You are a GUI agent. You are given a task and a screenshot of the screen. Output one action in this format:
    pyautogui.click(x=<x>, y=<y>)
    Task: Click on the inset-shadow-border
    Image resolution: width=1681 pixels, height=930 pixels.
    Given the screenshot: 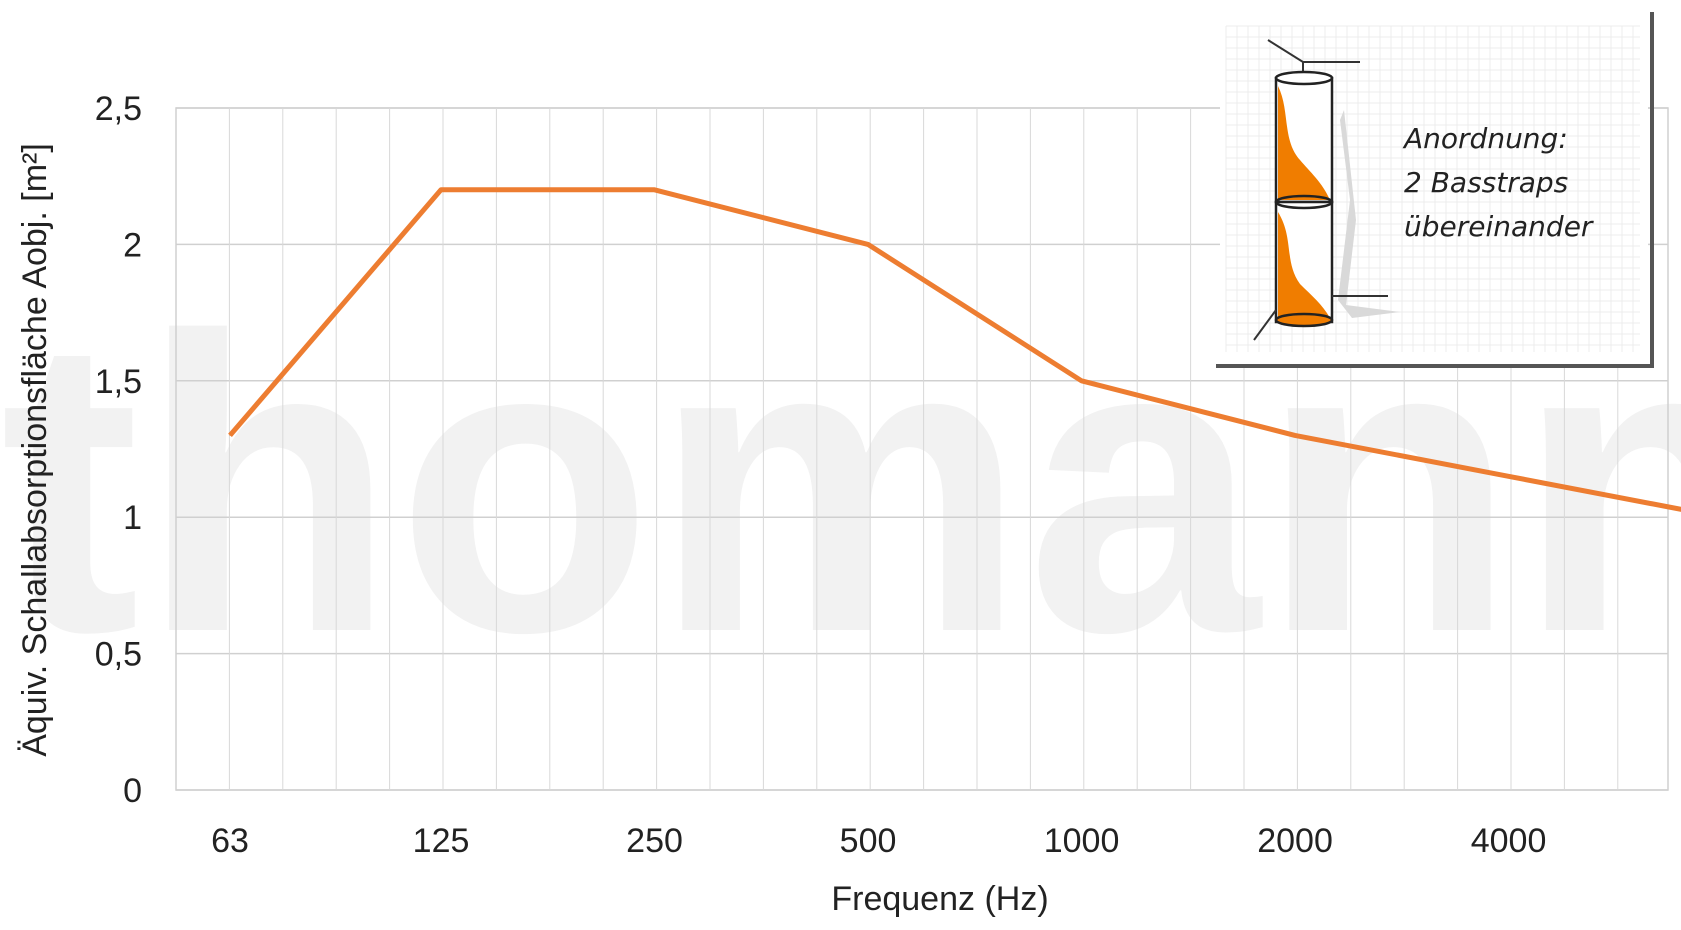 What is the action you would take?
    pyautogui.click(x=1435, y=190)
    